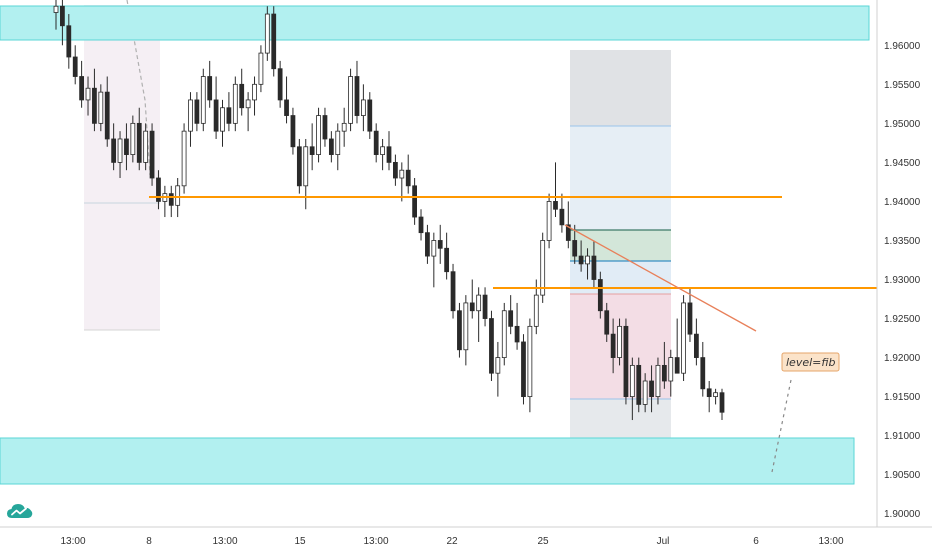 This screenshot has height=550, width=932. I want to click on level-label: level=fib, so click(810, 362).